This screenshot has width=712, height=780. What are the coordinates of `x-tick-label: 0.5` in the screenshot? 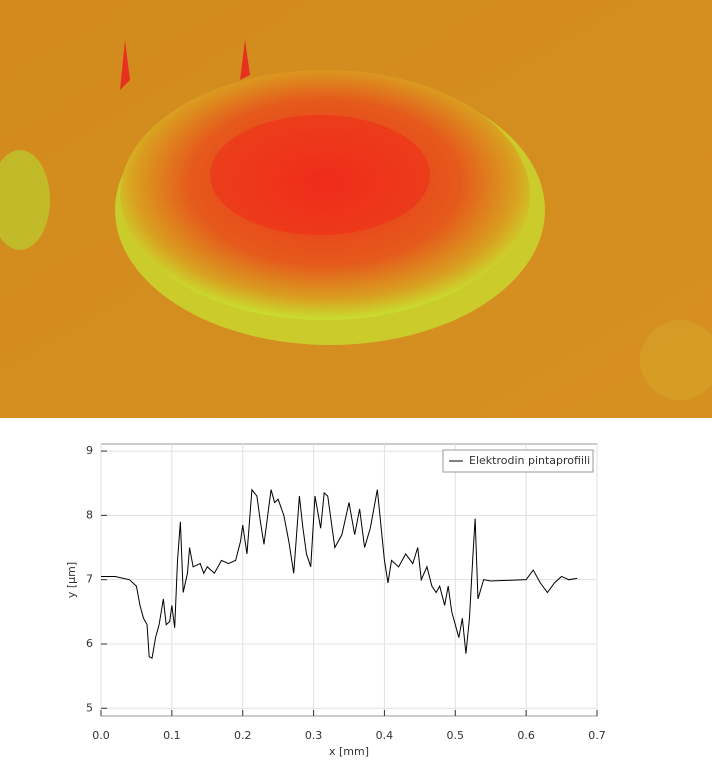 It's located at (456, 735).